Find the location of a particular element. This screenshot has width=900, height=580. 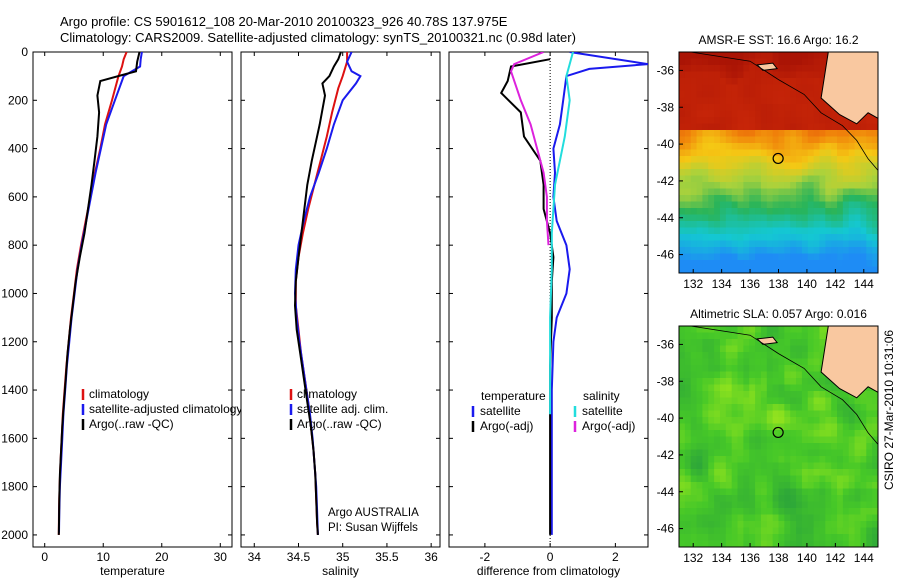

x-axis-label: salinity is located at coordinates (340, 571).